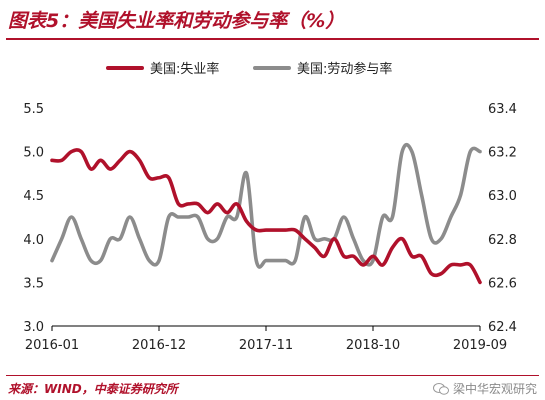 This screenshot has width=545, height=400. Describe the element at coordinates (494, 389) in the screenshot. I see `watermark-text: 梁中华宏观研究` at that location.